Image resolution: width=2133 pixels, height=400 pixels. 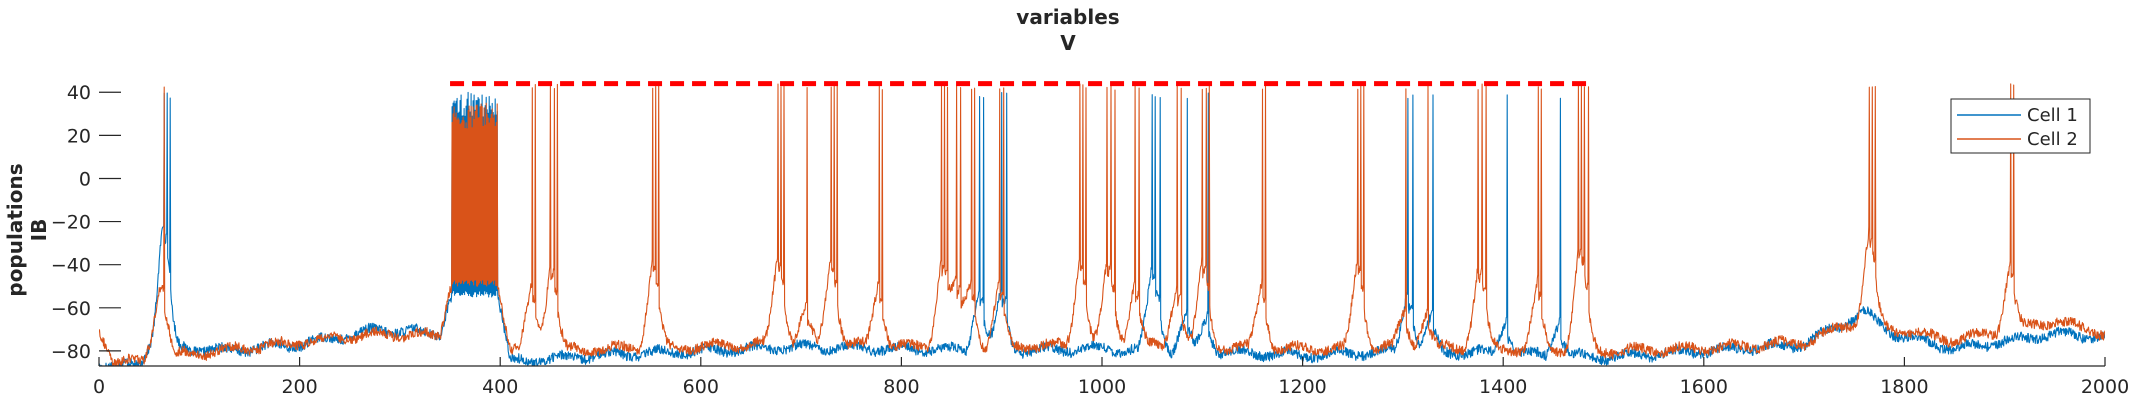 I want to click on legend-box, so click(x=2020, y=126).